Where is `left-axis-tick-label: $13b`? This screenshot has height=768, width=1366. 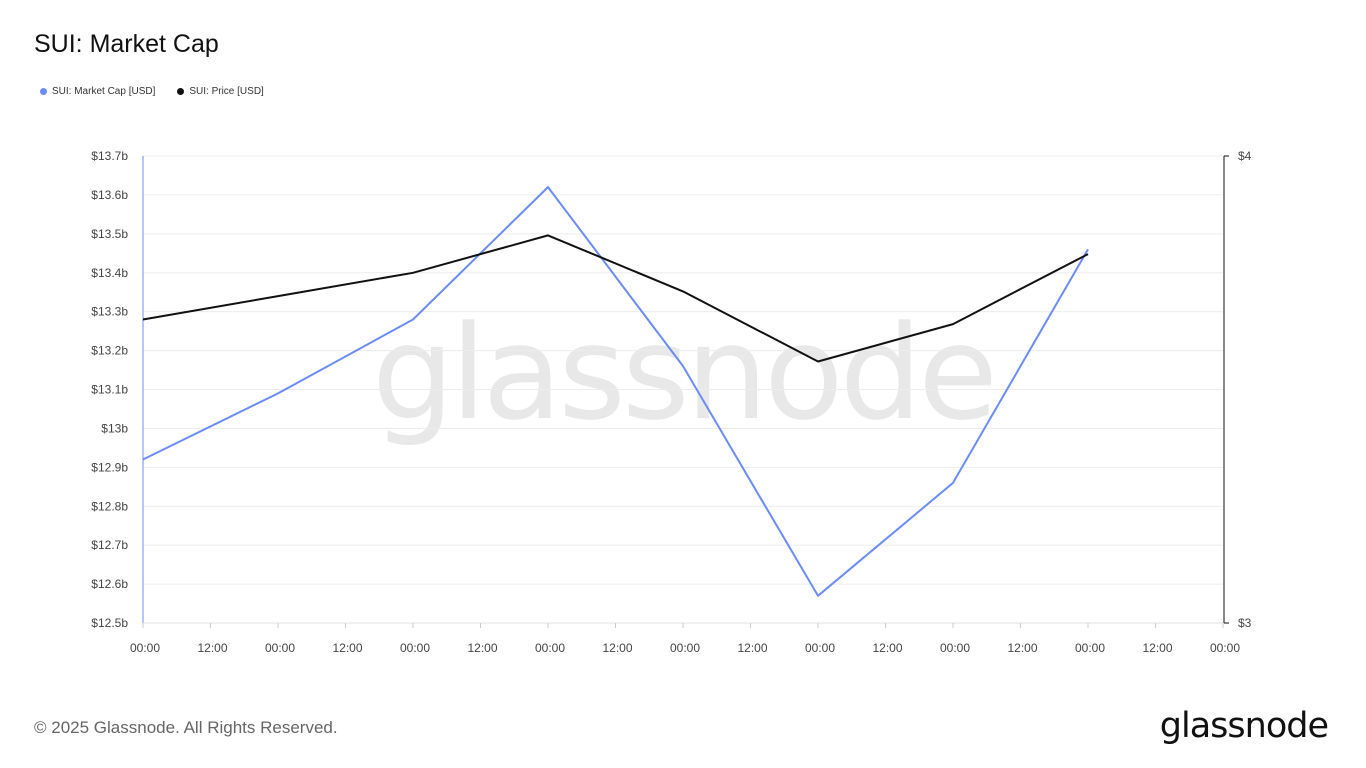
left-axis-tick-label: $13b is located at coordinates (114, 428).